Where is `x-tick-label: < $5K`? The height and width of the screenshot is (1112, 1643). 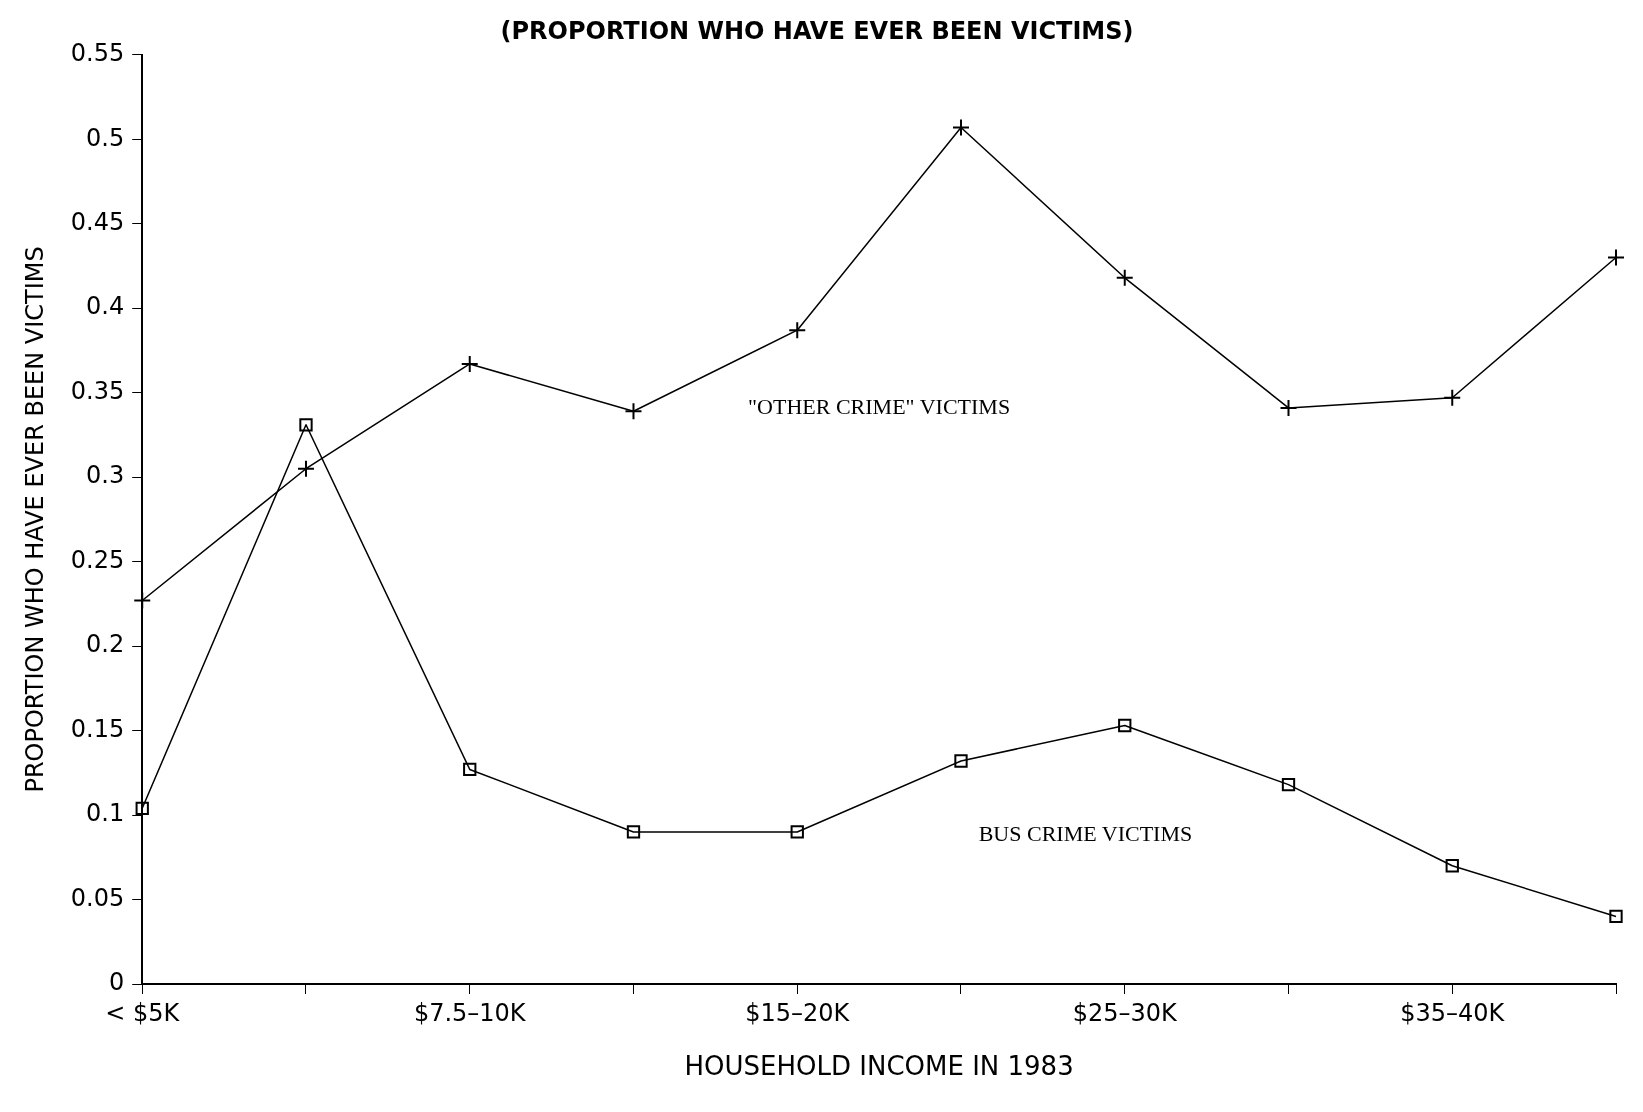
x-tick-label: < $5K is located at coordinates (143, 1012).